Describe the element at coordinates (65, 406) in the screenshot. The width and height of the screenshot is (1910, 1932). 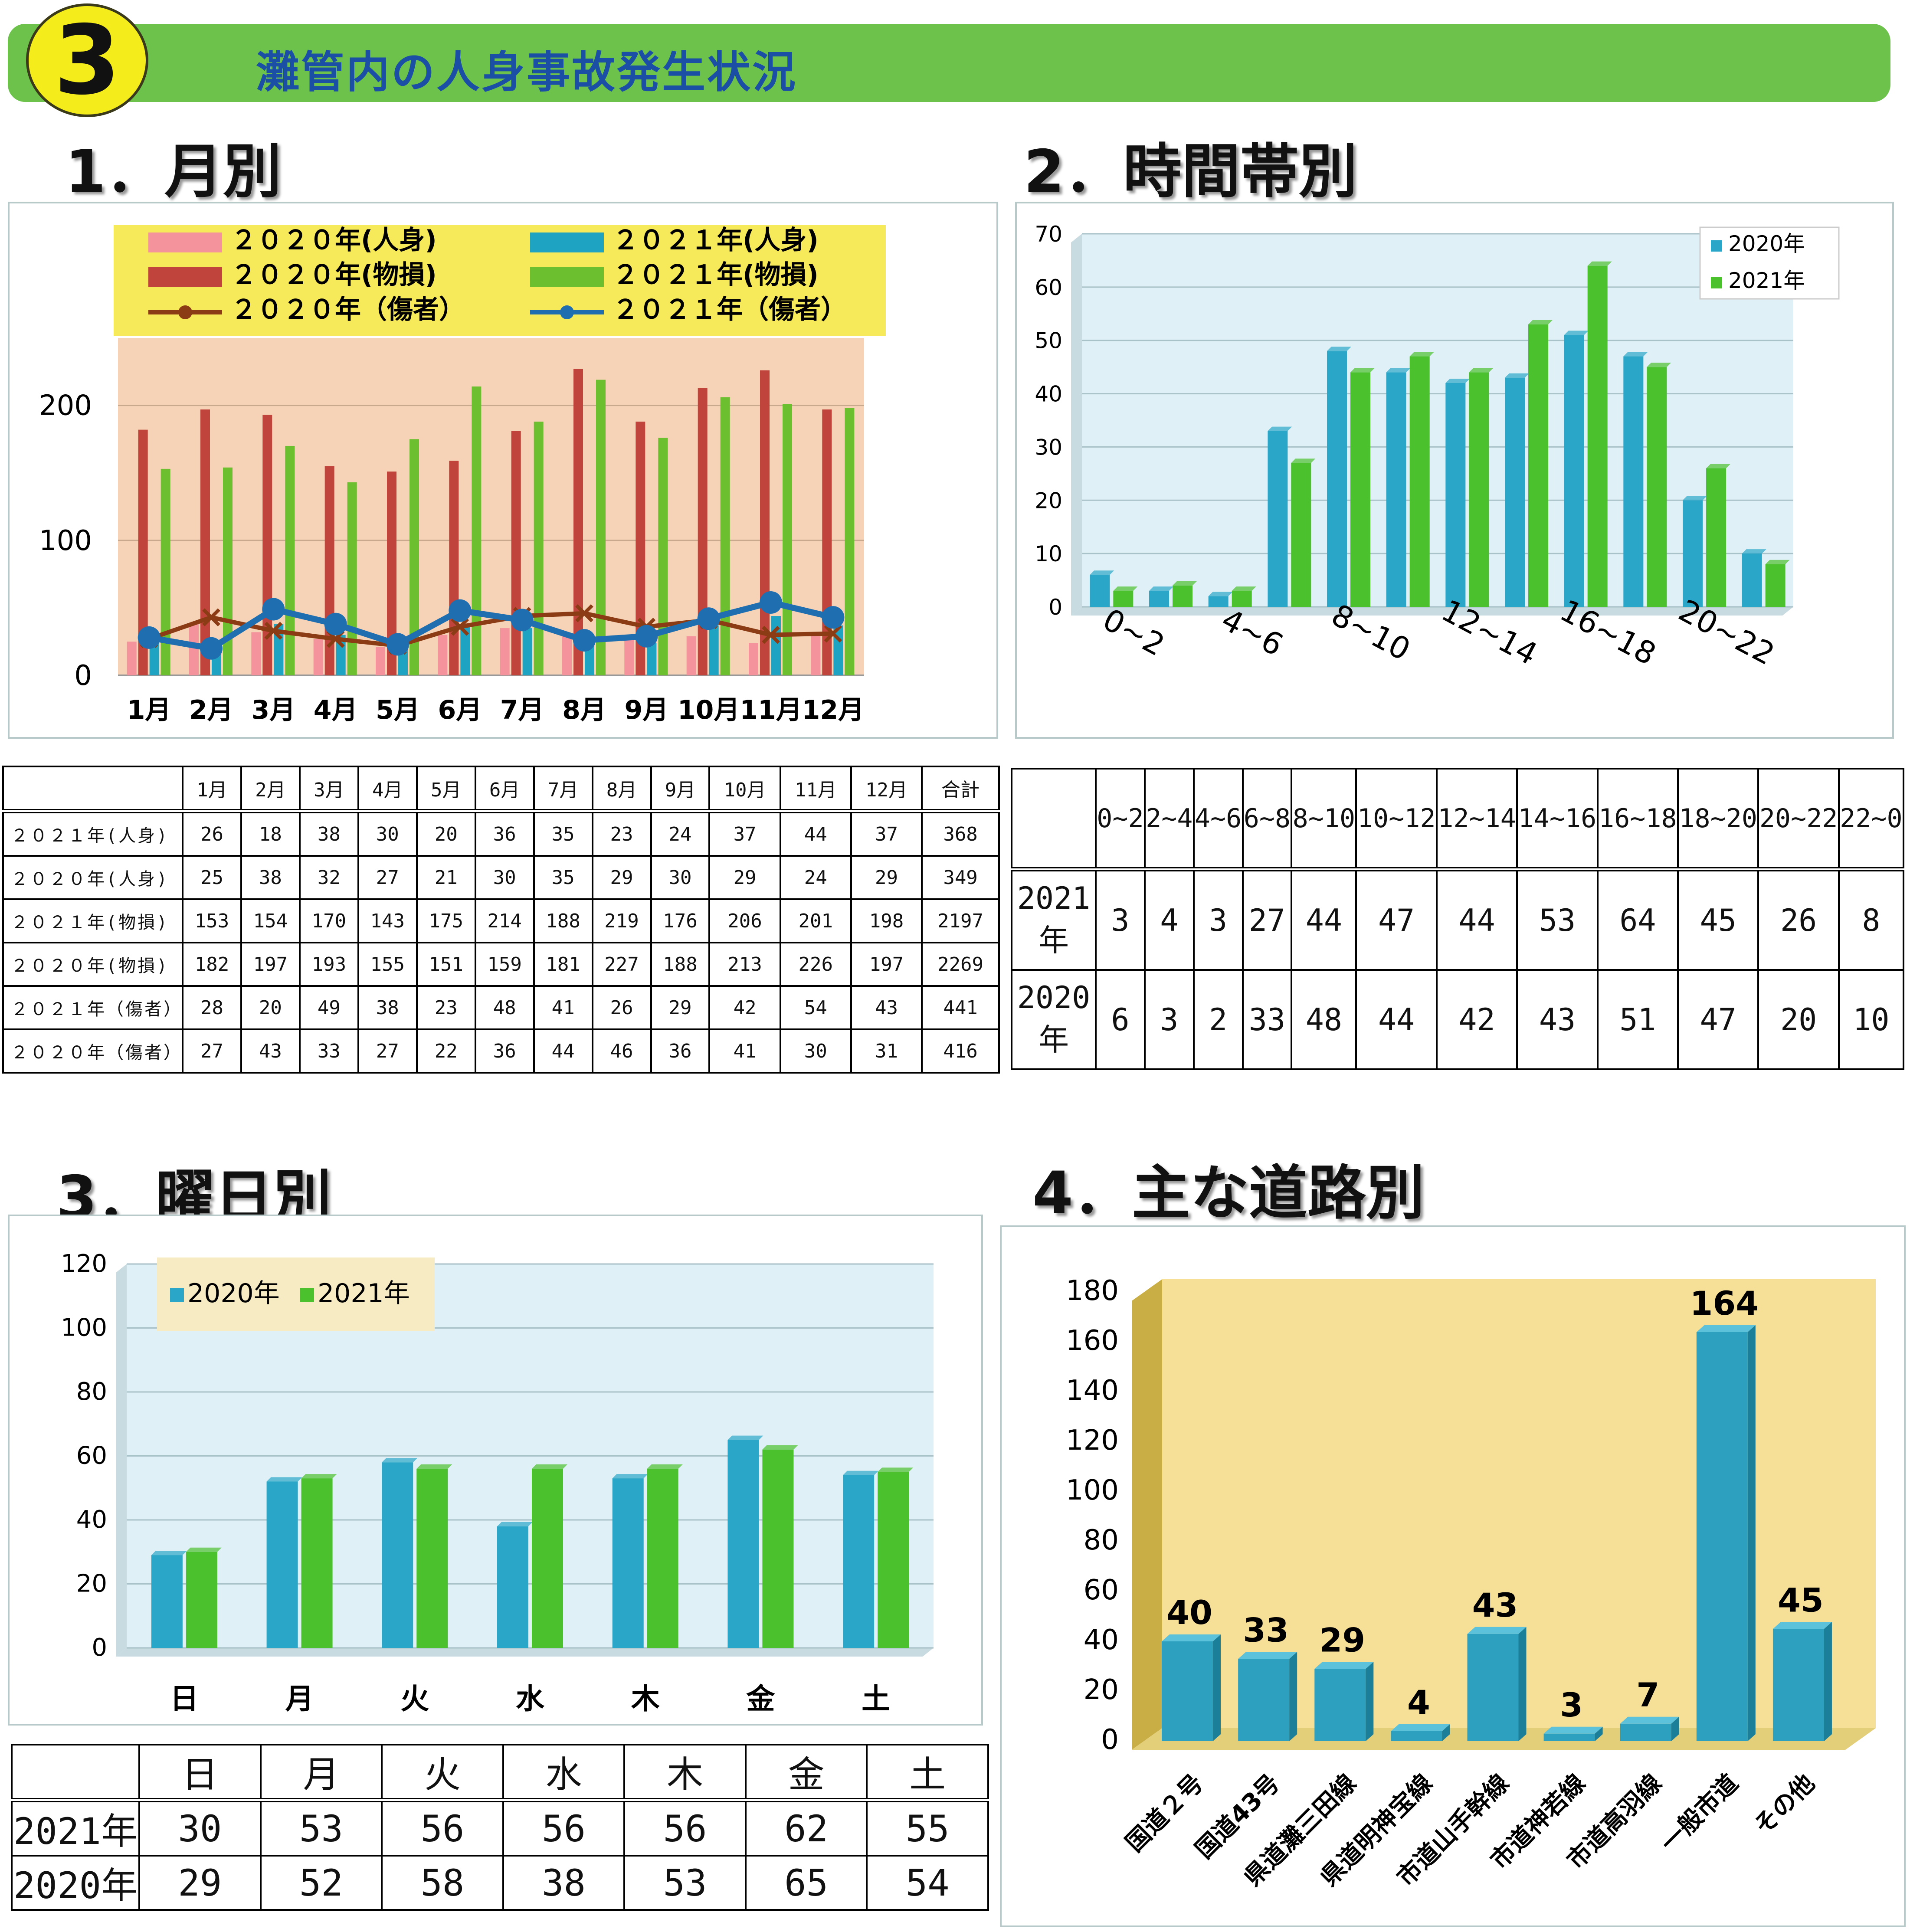
I see `y-tick-label: 200` at that location.